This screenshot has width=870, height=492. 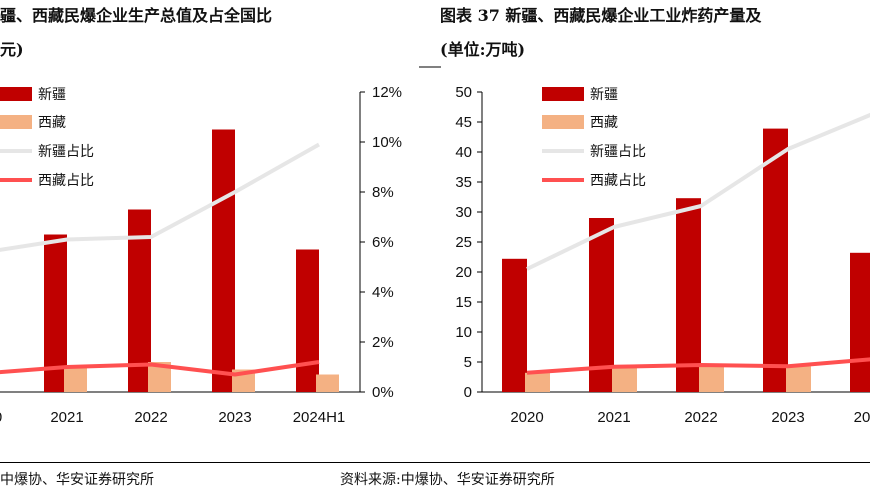 What do you see at coordinates (787, 417) in the screenshot?
I see `right-x-tick-label: 2023` at bounding box center [787, 417].